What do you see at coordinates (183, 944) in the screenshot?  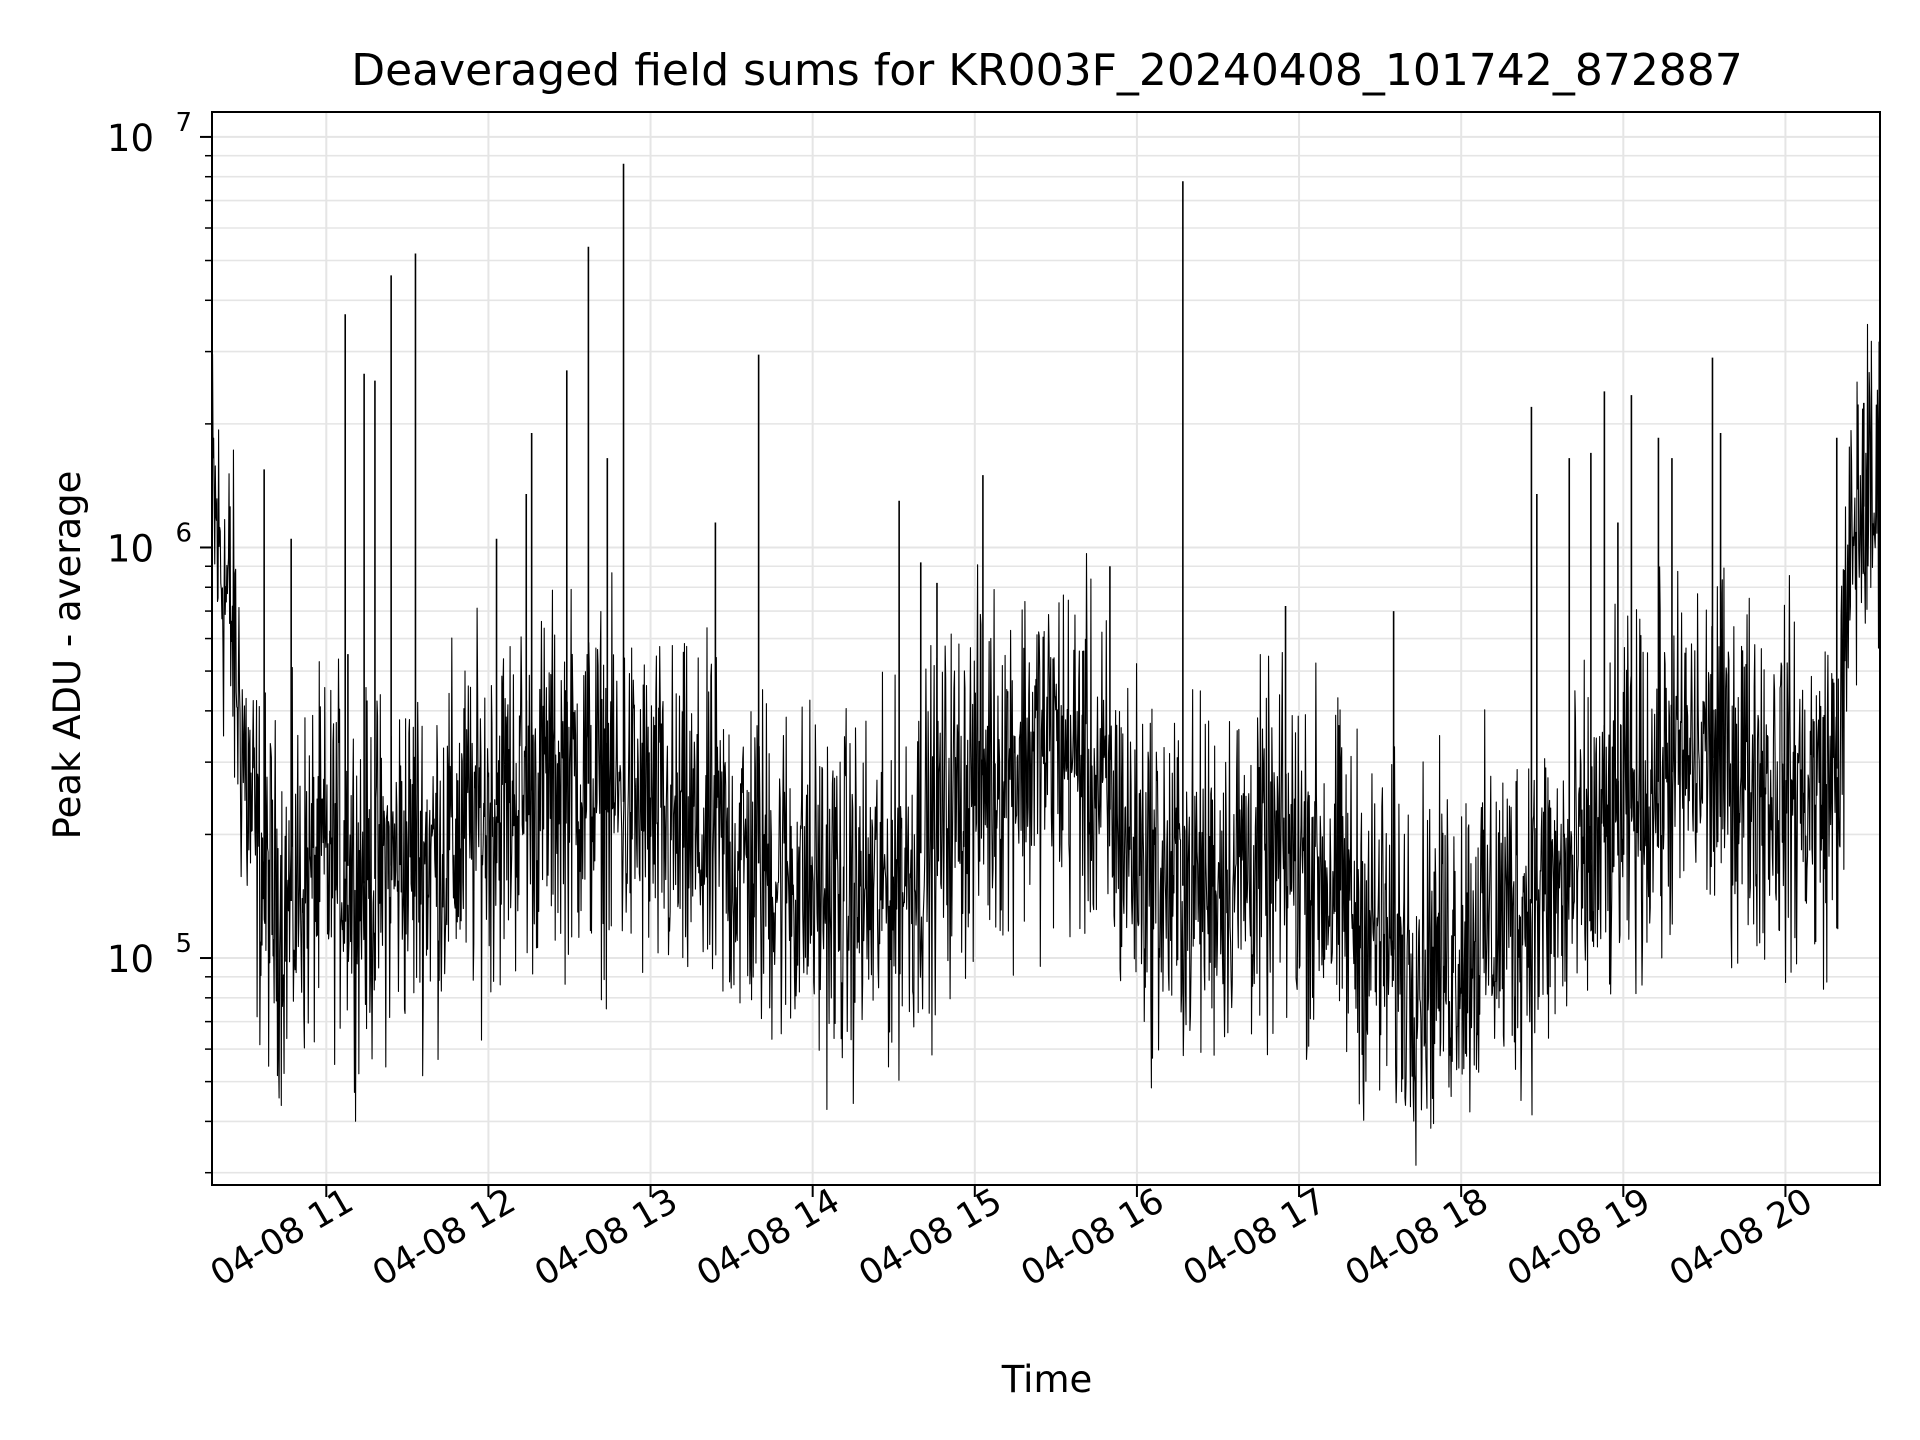 I see `y-tick-label-exponent: 5` at bounding box center [183, 944].